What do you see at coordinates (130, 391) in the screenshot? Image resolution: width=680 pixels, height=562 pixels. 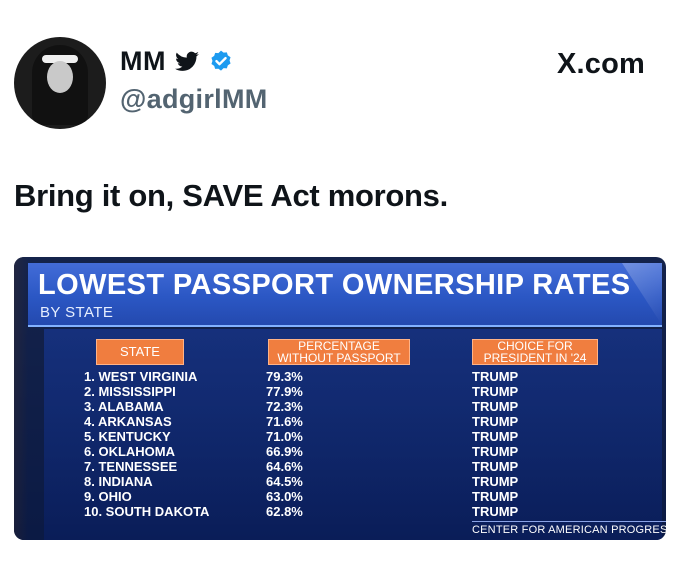 I see `state-name: 2. MISSISSIPPI` at bounding box center [130, 391].